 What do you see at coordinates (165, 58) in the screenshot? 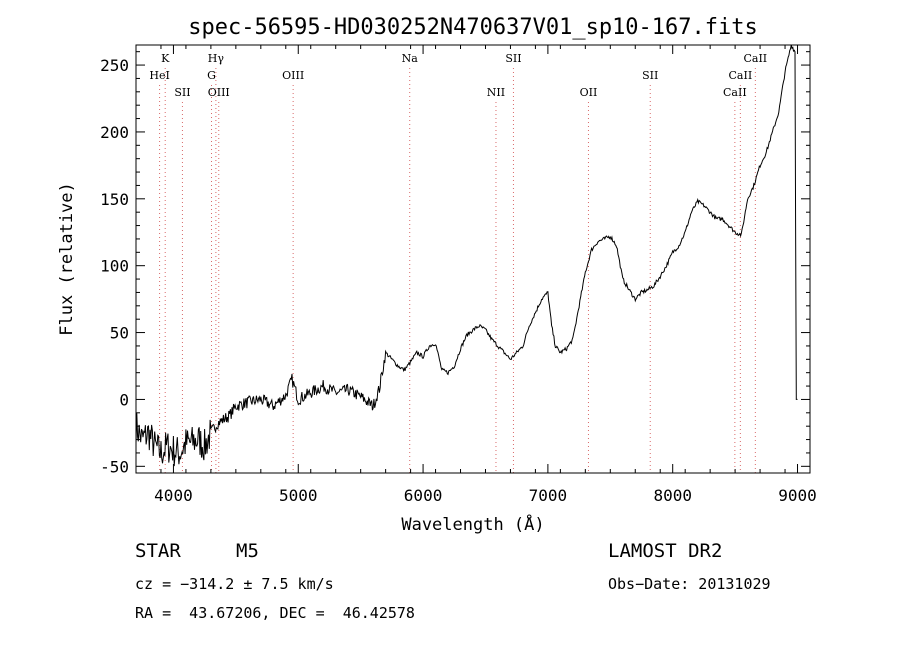
I see `line-marker-label: K` at bounding box center [165, 58].